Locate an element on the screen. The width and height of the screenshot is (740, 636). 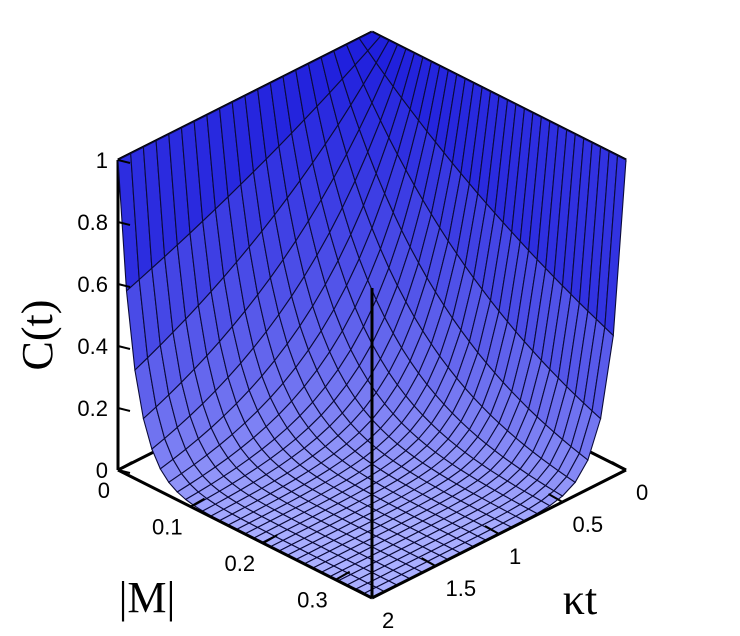
x-axis-title: κt is located at coordinates (580, 599).